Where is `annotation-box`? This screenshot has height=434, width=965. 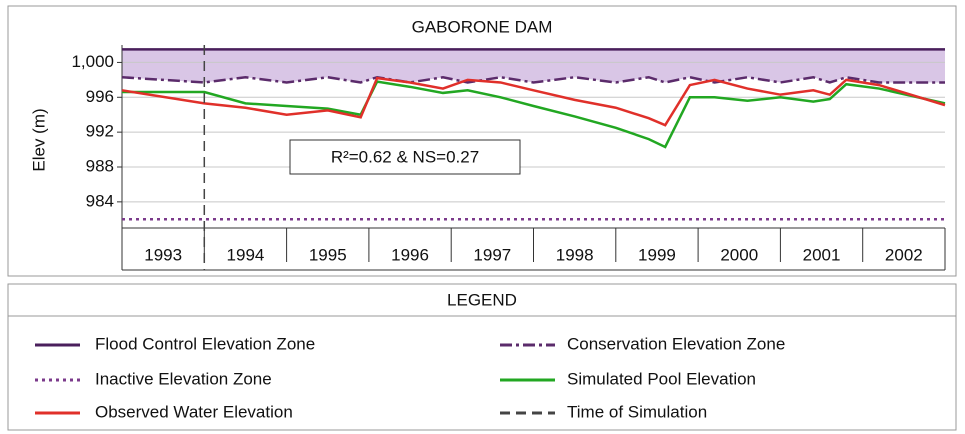
annotation-box is located at coordinates (405, 157).